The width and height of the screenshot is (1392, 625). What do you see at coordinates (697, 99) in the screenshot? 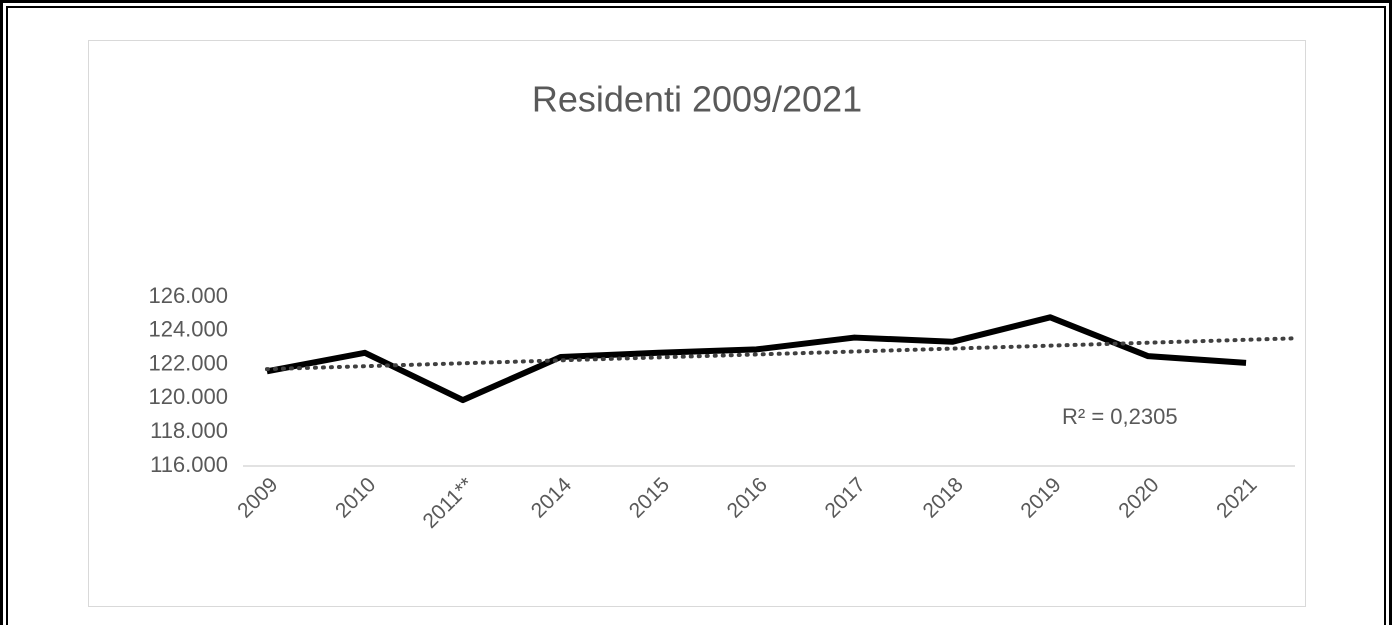
I see `chart-title: Residenti 2009/2021` at bounding box center [697, 99].